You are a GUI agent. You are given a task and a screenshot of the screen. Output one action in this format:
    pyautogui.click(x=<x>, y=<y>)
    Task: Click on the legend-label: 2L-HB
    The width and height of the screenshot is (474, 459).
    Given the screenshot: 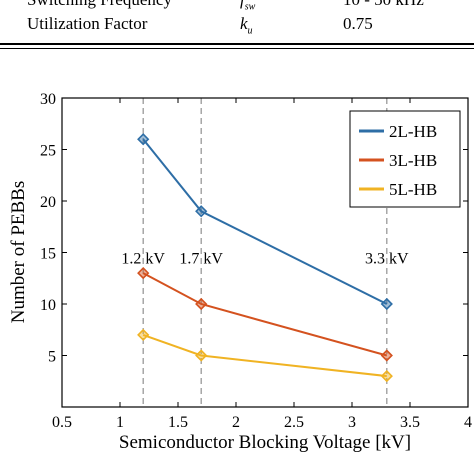 What is the action you would take?
    pyautogui.click(x=413, y=131)
    